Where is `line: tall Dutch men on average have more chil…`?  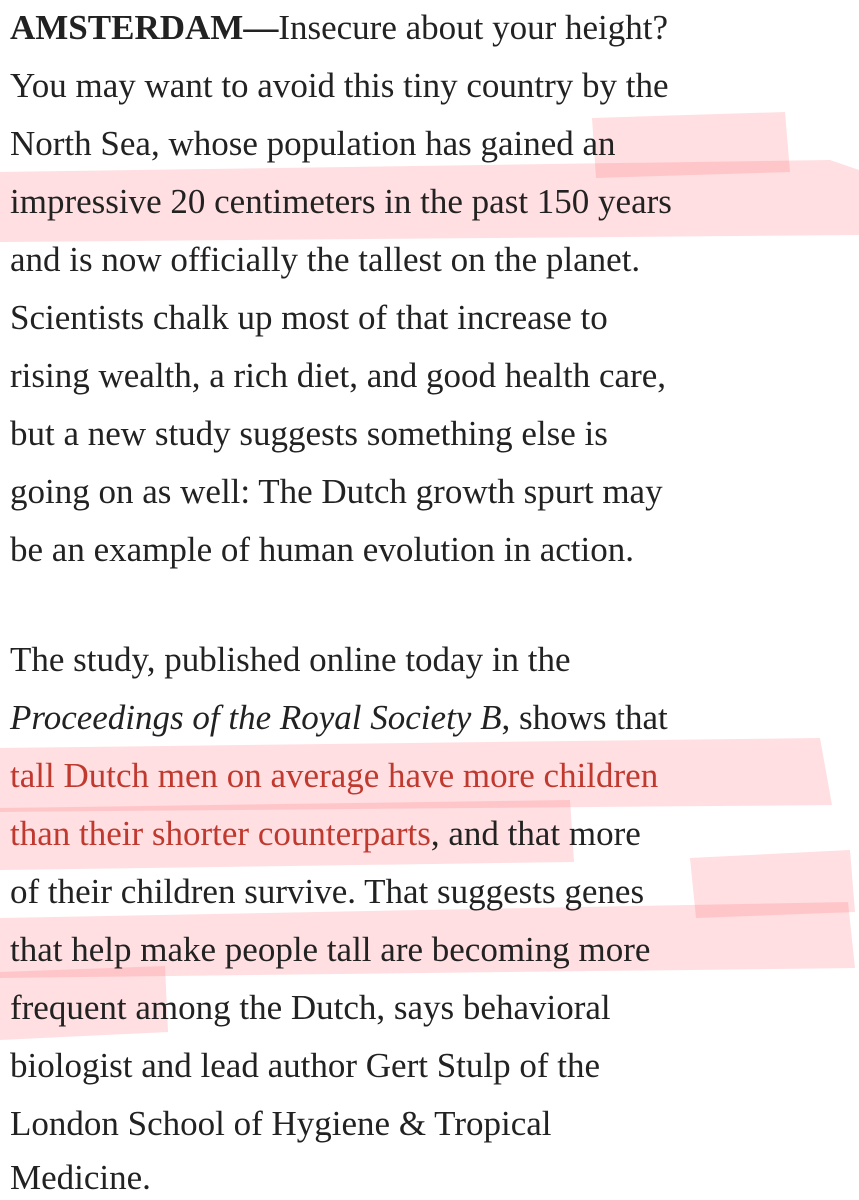 line: tall Dutch men on average have more chil… is located at coordinates (334, 775).